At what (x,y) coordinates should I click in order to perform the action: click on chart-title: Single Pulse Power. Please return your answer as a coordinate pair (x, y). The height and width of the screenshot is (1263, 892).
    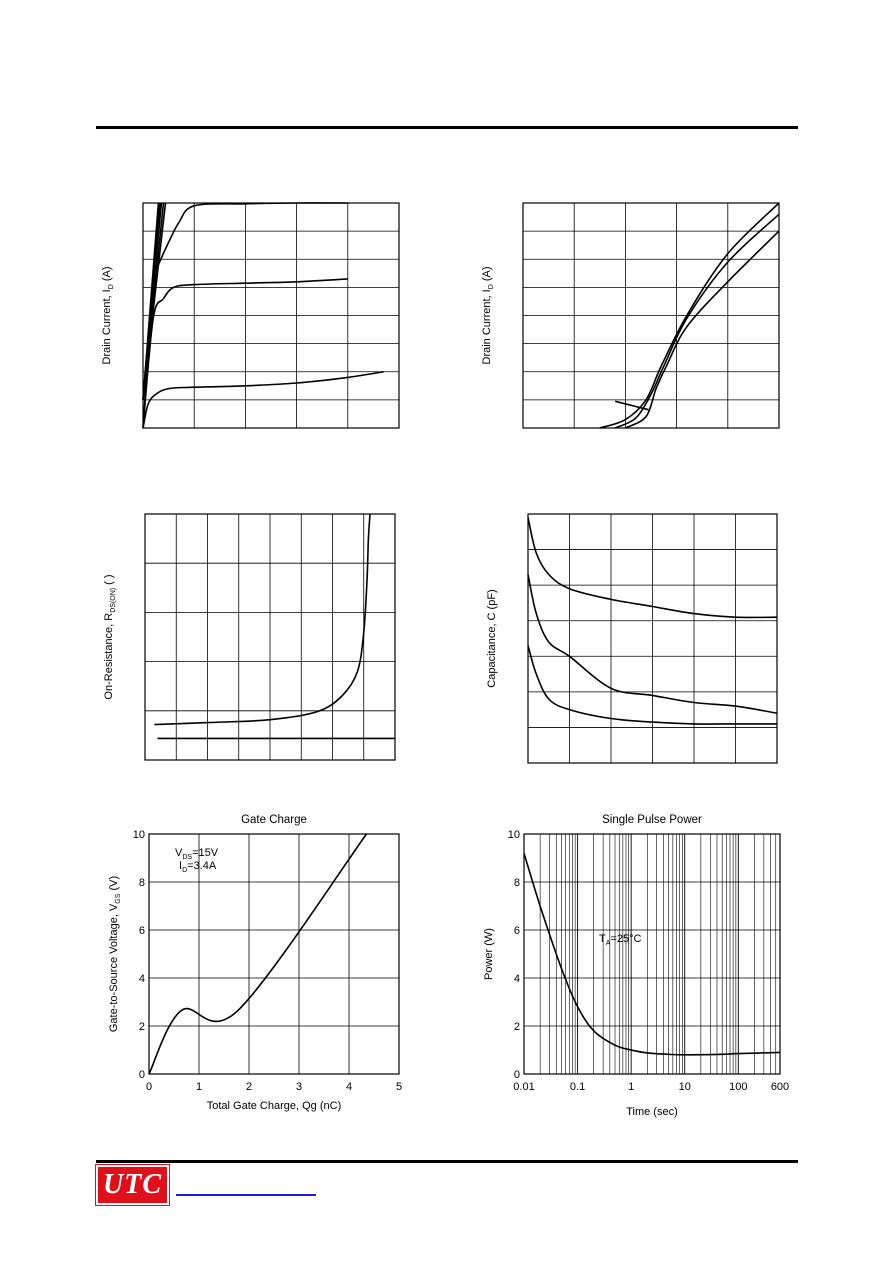
    Looking at the image, I should click on (652, 820).